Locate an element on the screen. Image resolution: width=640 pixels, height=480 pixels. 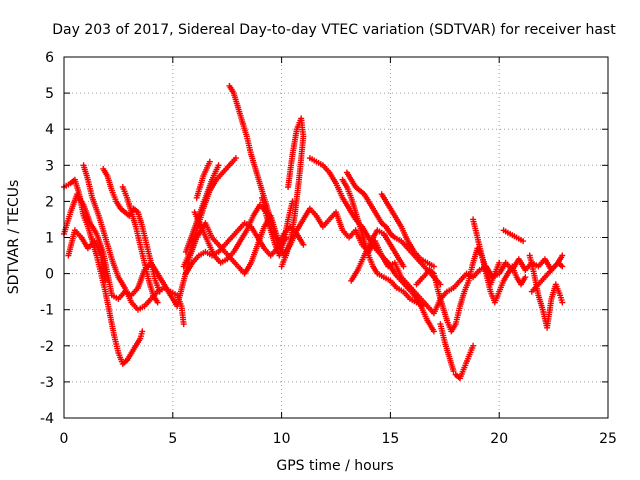
x-tick-label: 20 is located at coordinates (499, 439).